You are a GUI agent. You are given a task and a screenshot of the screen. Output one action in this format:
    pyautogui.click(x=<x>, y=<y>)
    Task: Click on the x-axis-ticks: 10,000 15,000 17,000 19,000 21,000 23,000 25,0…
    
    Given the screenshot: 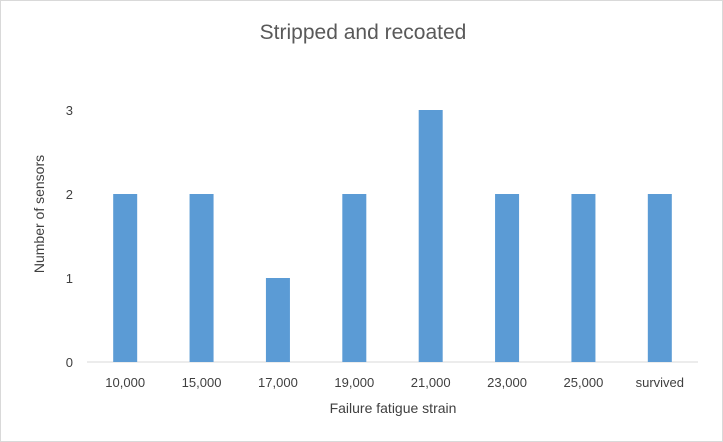 What is the action you would take?
    pyautogui.click(x=394, y=382)
    